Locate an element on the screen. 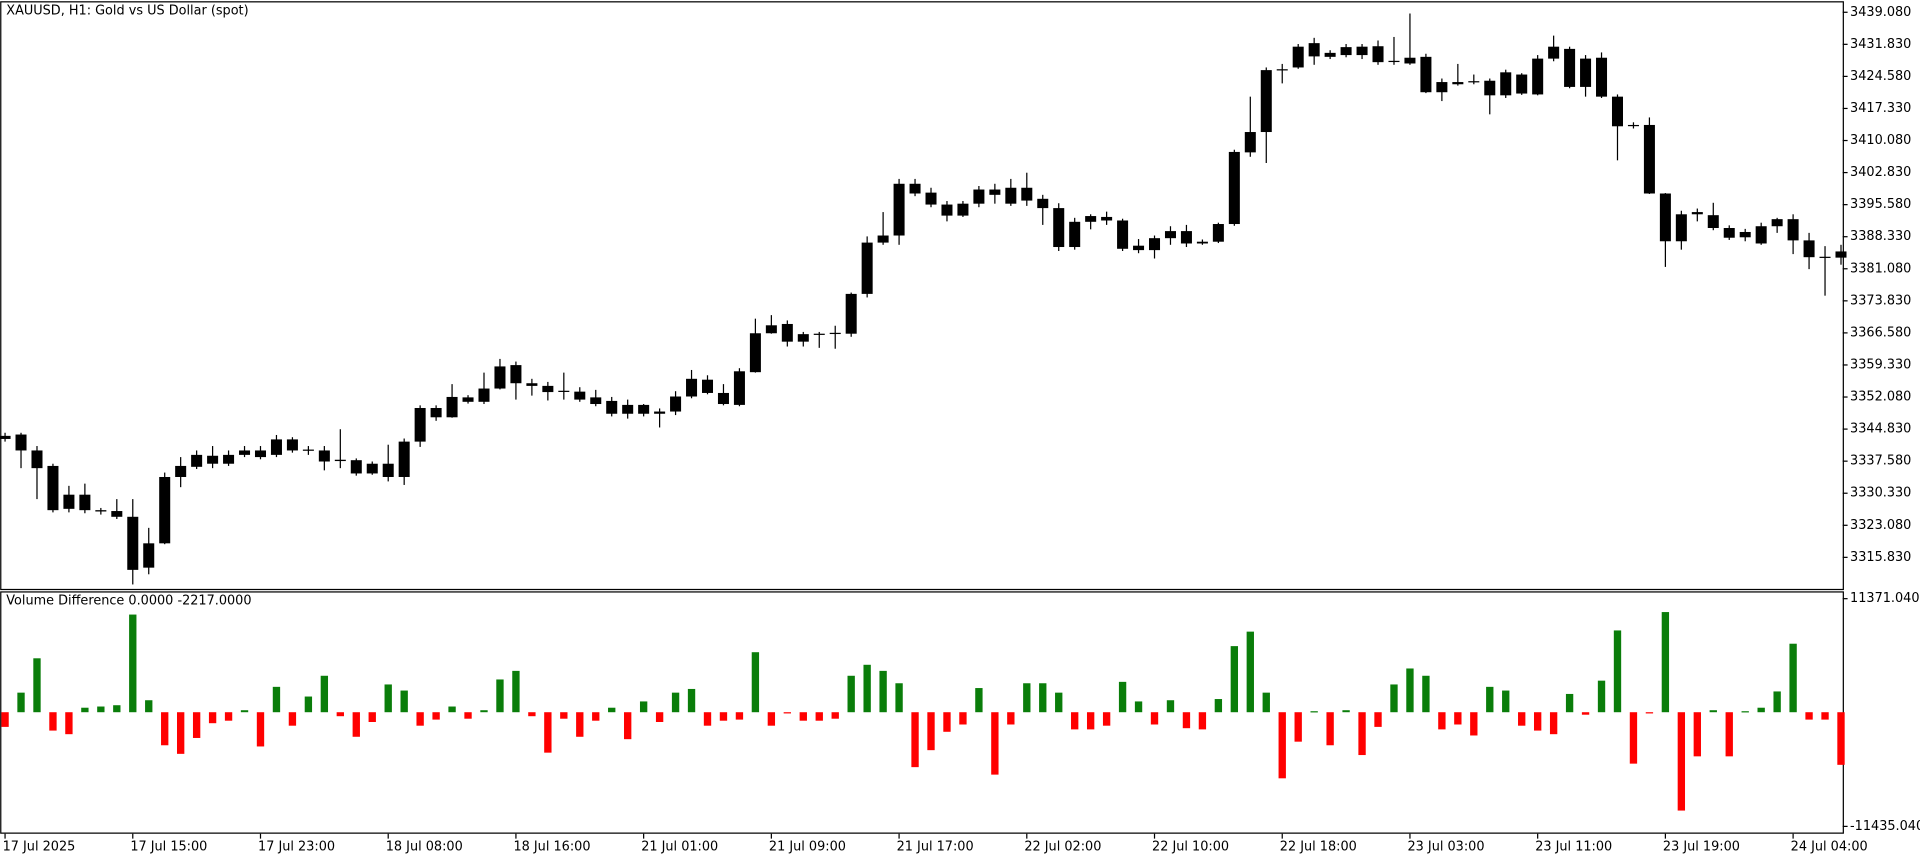 This screenshot has height=857, width=1920. x-tick-label: 22 Jul 18:00 is located at coordinates (1318, 847).